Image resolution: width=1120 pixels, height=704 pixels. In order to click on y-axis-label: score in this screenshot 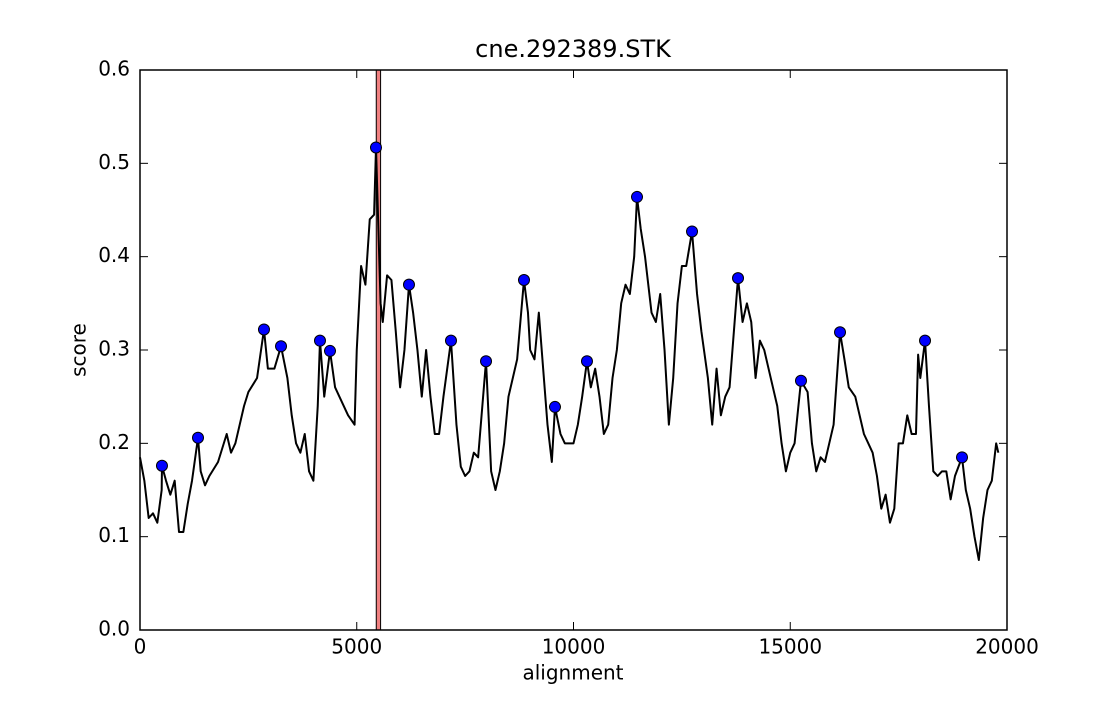, I will do `click(79, 350)`.